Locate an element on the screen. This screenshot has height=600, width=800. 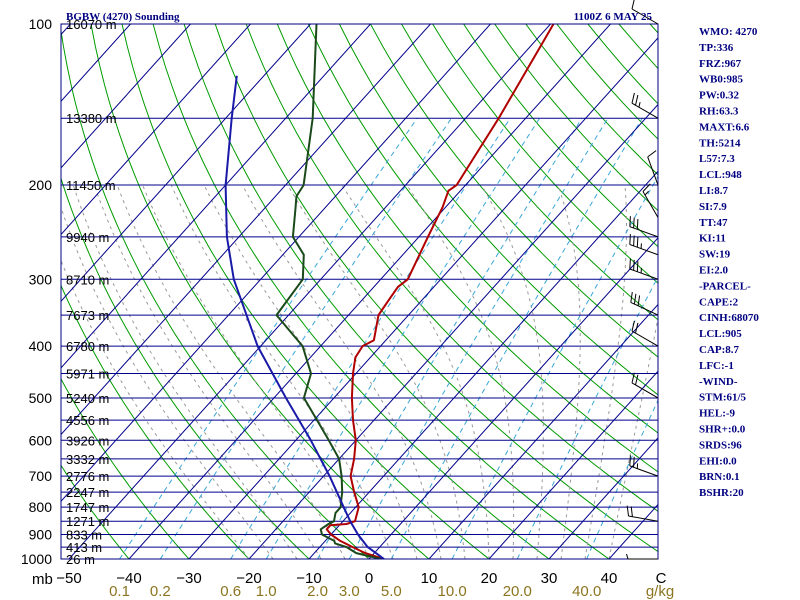
pressure-tick-label: 200 is located at coordinates (41, 185).